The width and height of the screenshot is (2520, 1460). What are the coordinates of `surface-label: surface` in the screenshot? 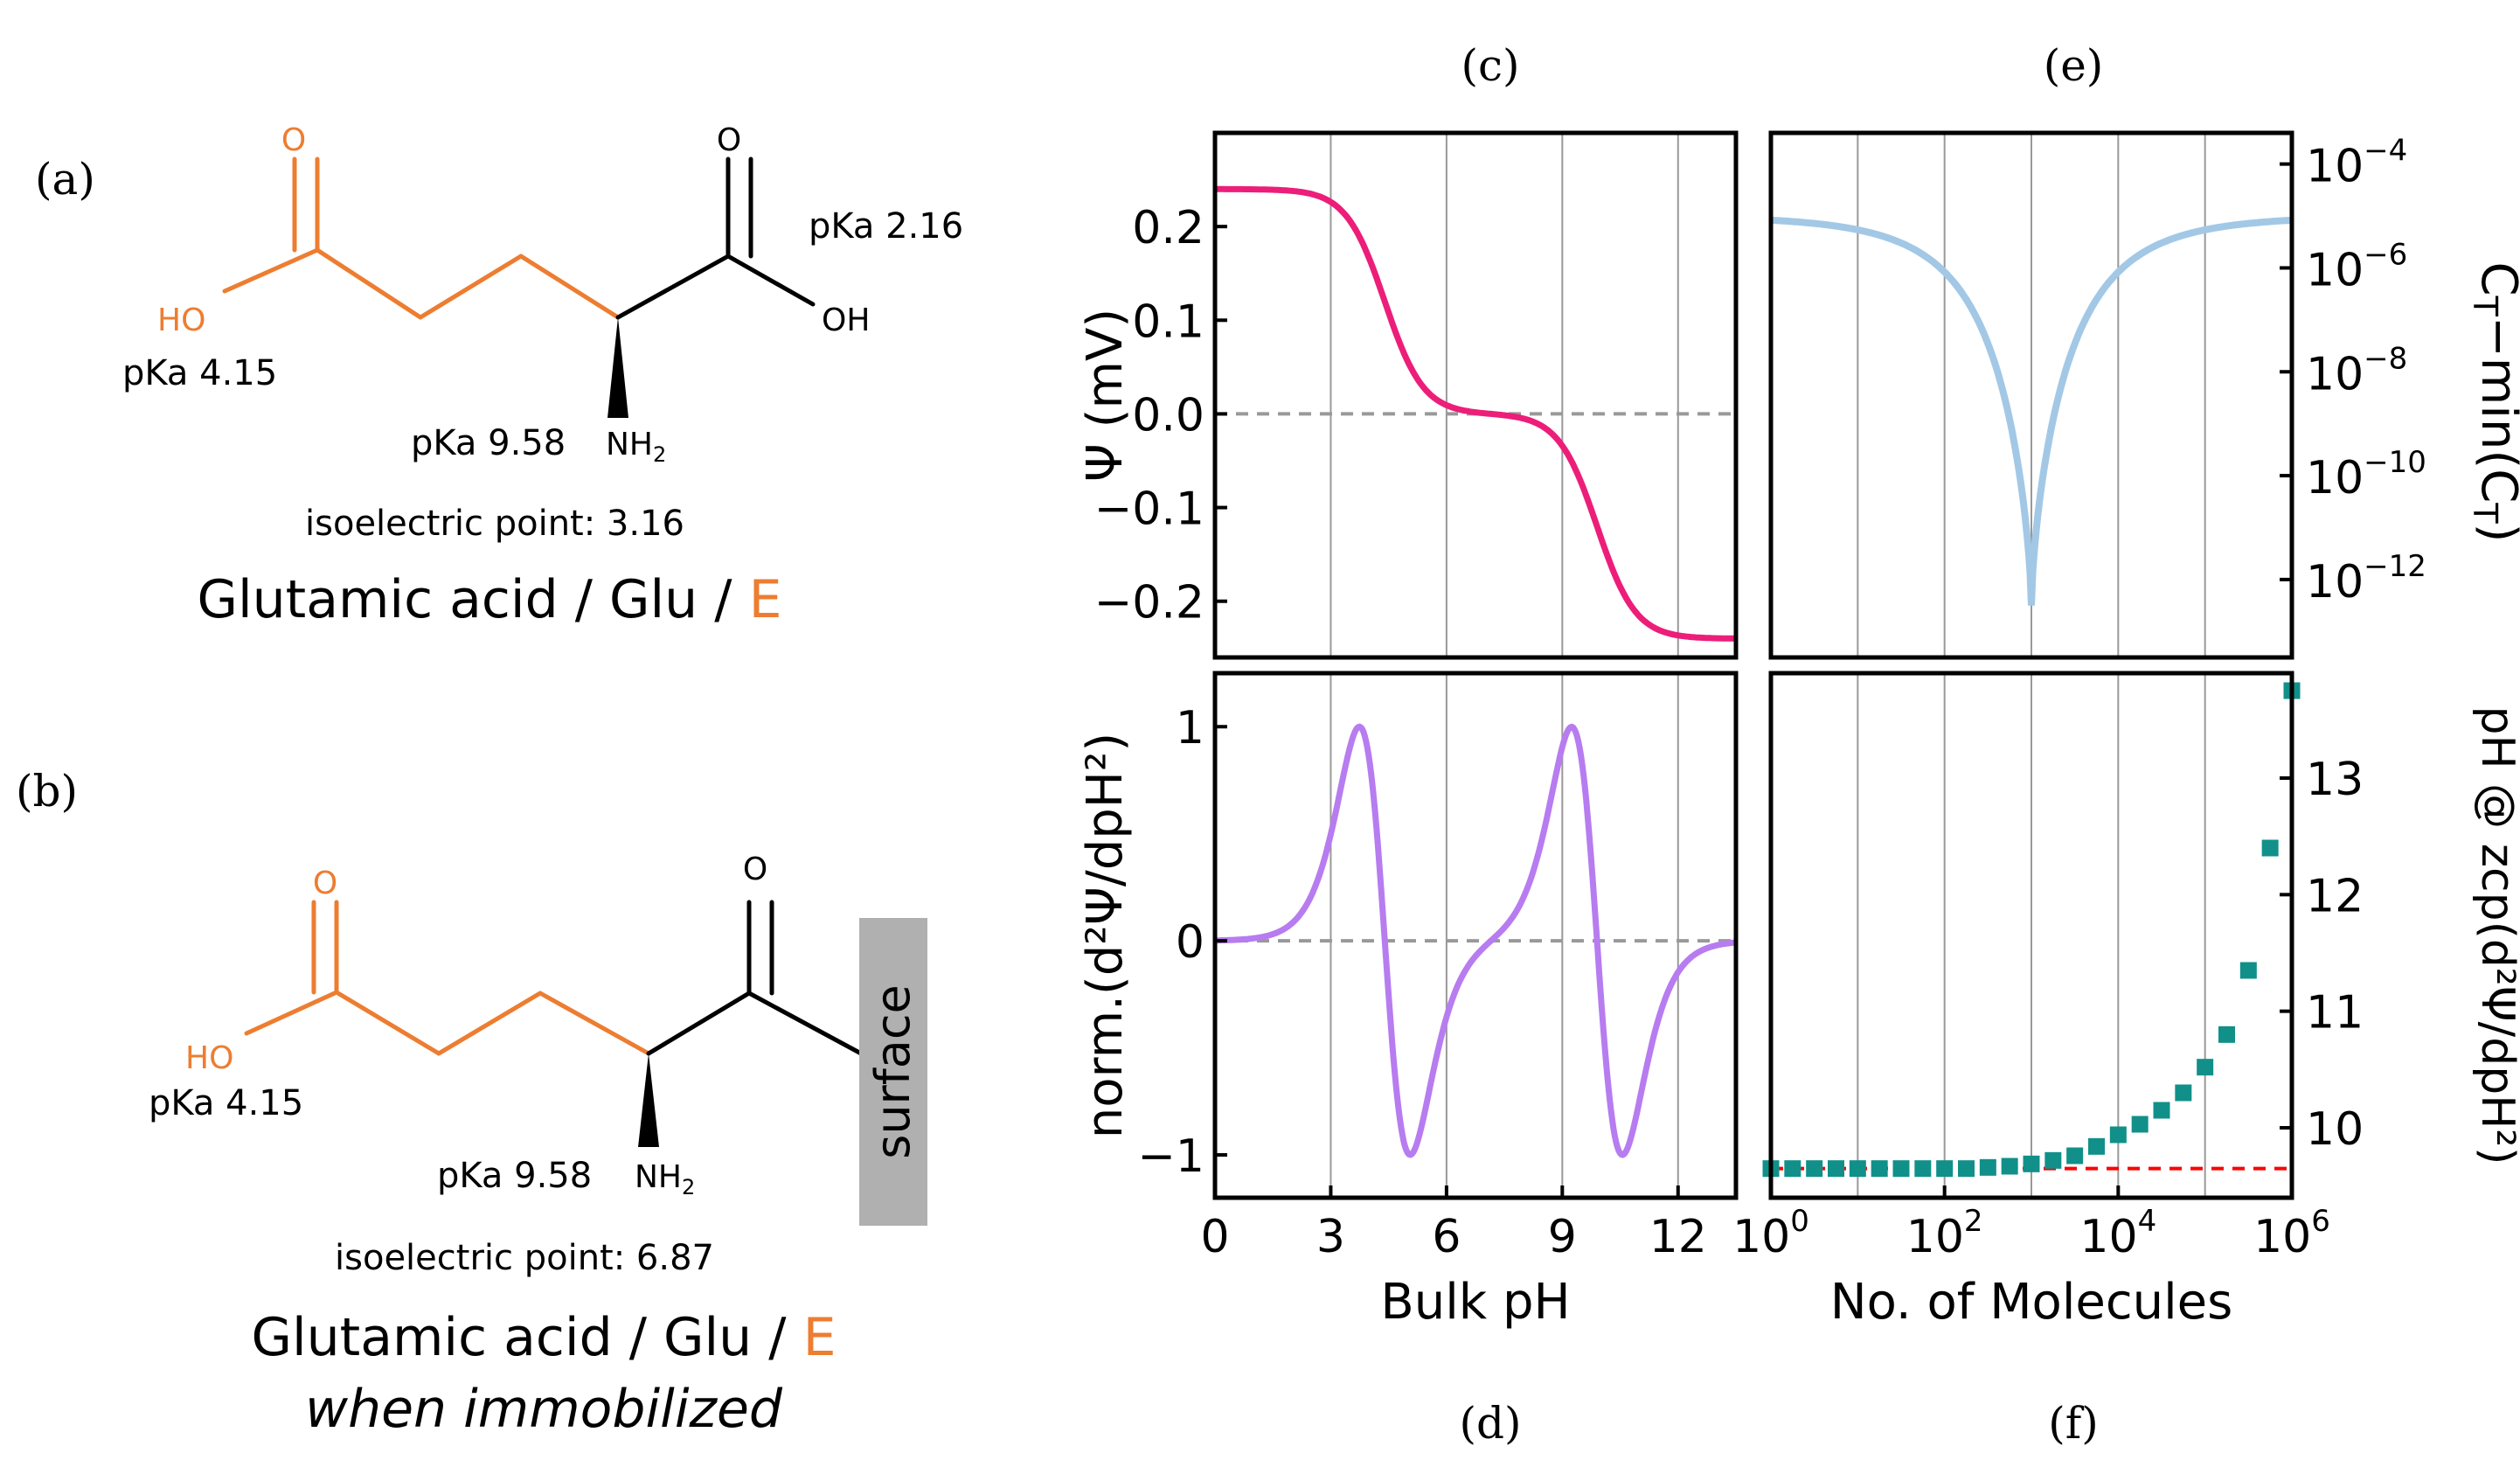 It's located at (892, 1071).